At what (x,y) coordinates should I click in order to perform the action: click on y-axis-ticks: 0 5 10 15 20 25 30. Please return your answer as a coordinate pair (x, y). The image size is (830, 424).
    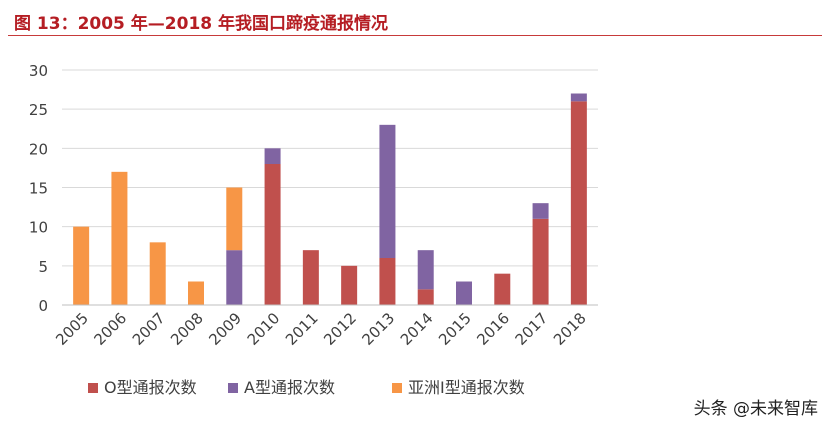
    Looking at the image, I should click on (38, 188).